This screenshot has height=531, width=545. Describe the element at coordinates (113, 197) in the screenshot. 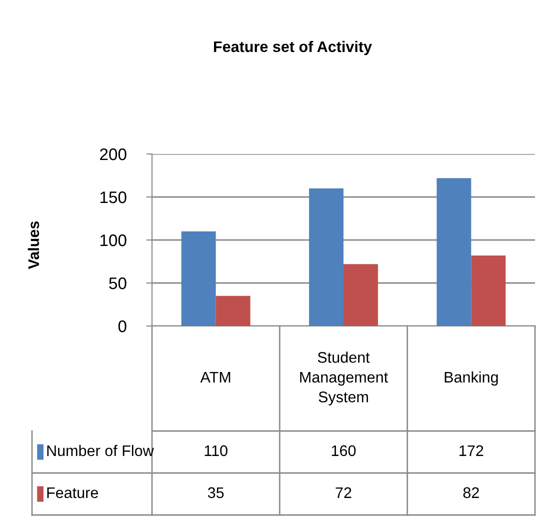

I see `y-tick-label: 150` at that location.